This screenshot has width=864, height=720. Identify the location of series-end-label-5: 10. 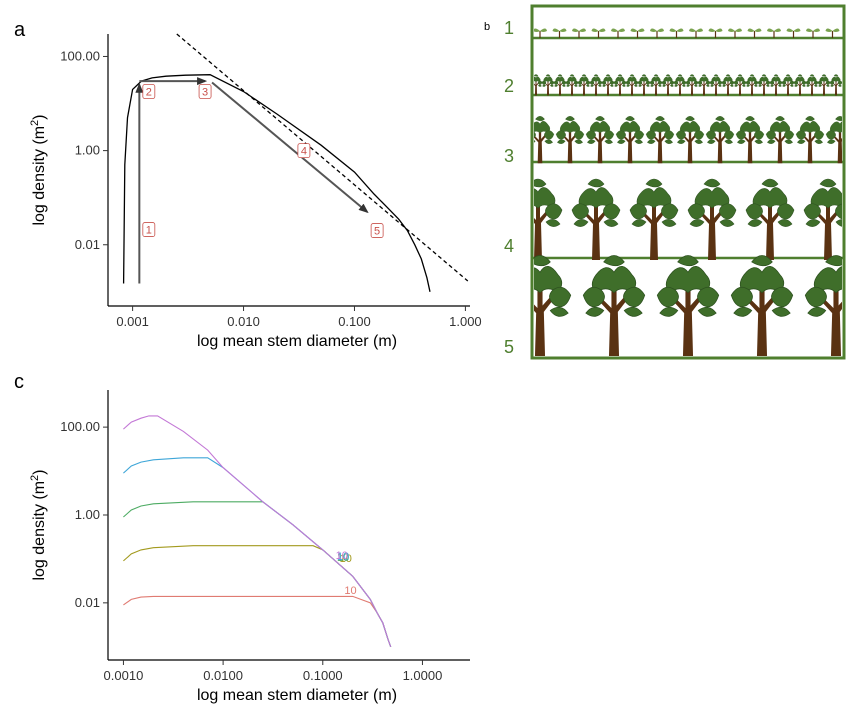
(342, 556).